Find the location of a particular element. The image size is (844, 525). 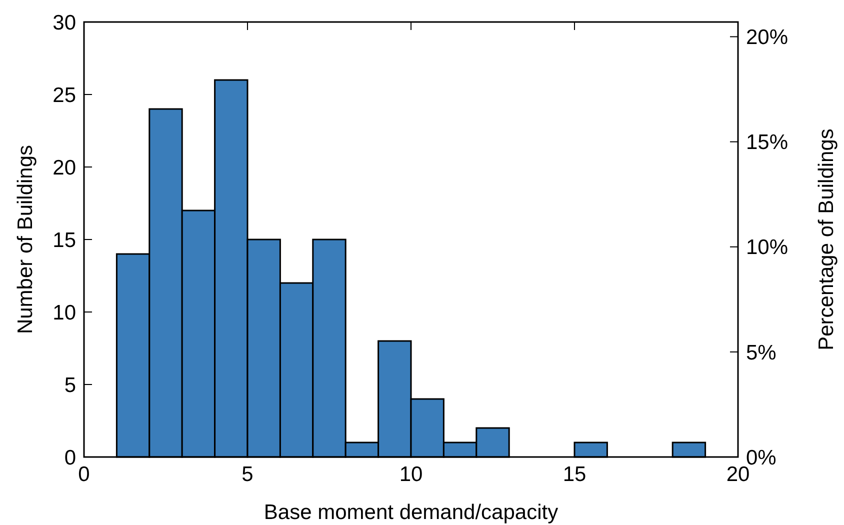

y2-tick-label: 5% is located at coordinates (761, 352).